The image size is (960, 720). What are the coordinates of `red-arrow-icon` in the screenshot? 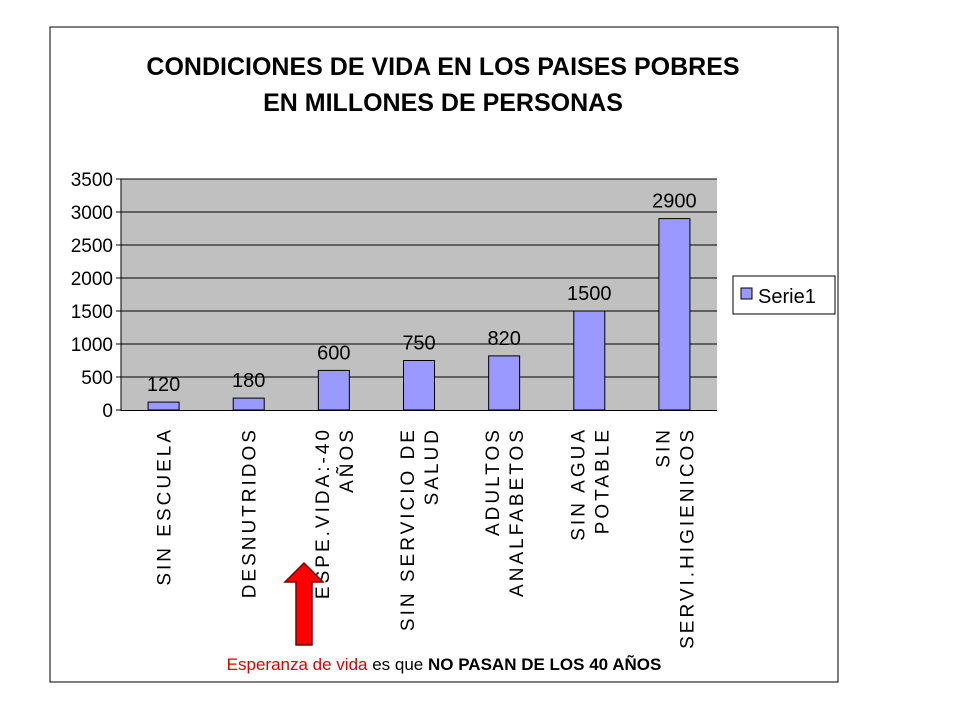 It's located at (304, 603).